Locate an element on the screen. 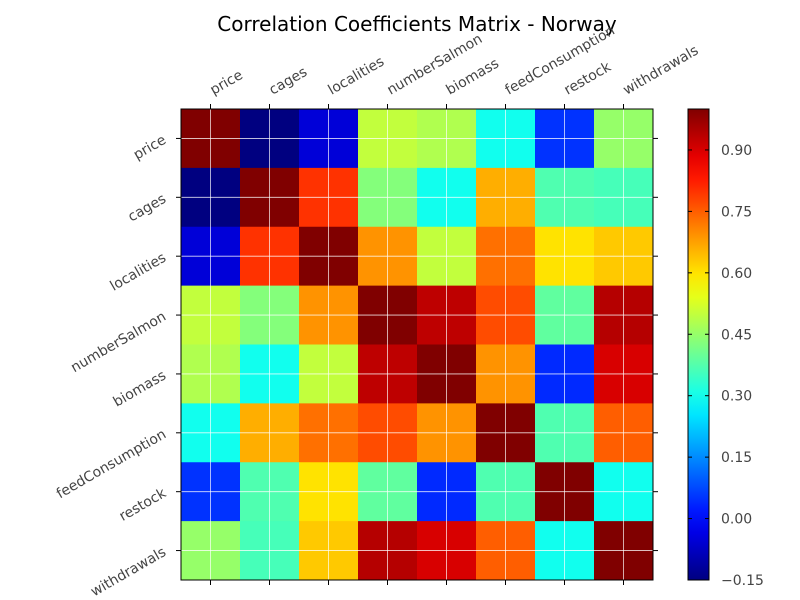  y-tick-label: restock is located at coordinates (143, 505).